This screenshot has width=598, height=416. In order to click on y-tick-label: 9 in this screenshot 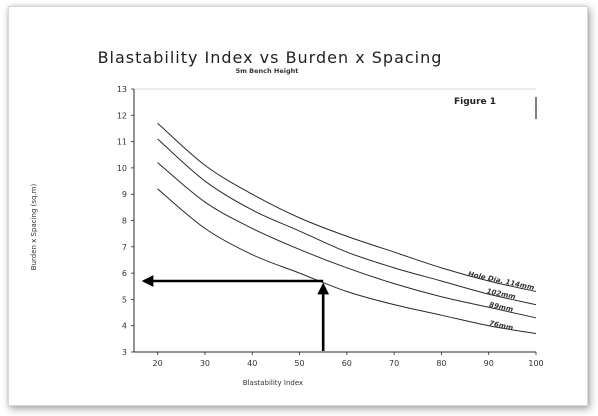, I will do `click(124, 194)`.